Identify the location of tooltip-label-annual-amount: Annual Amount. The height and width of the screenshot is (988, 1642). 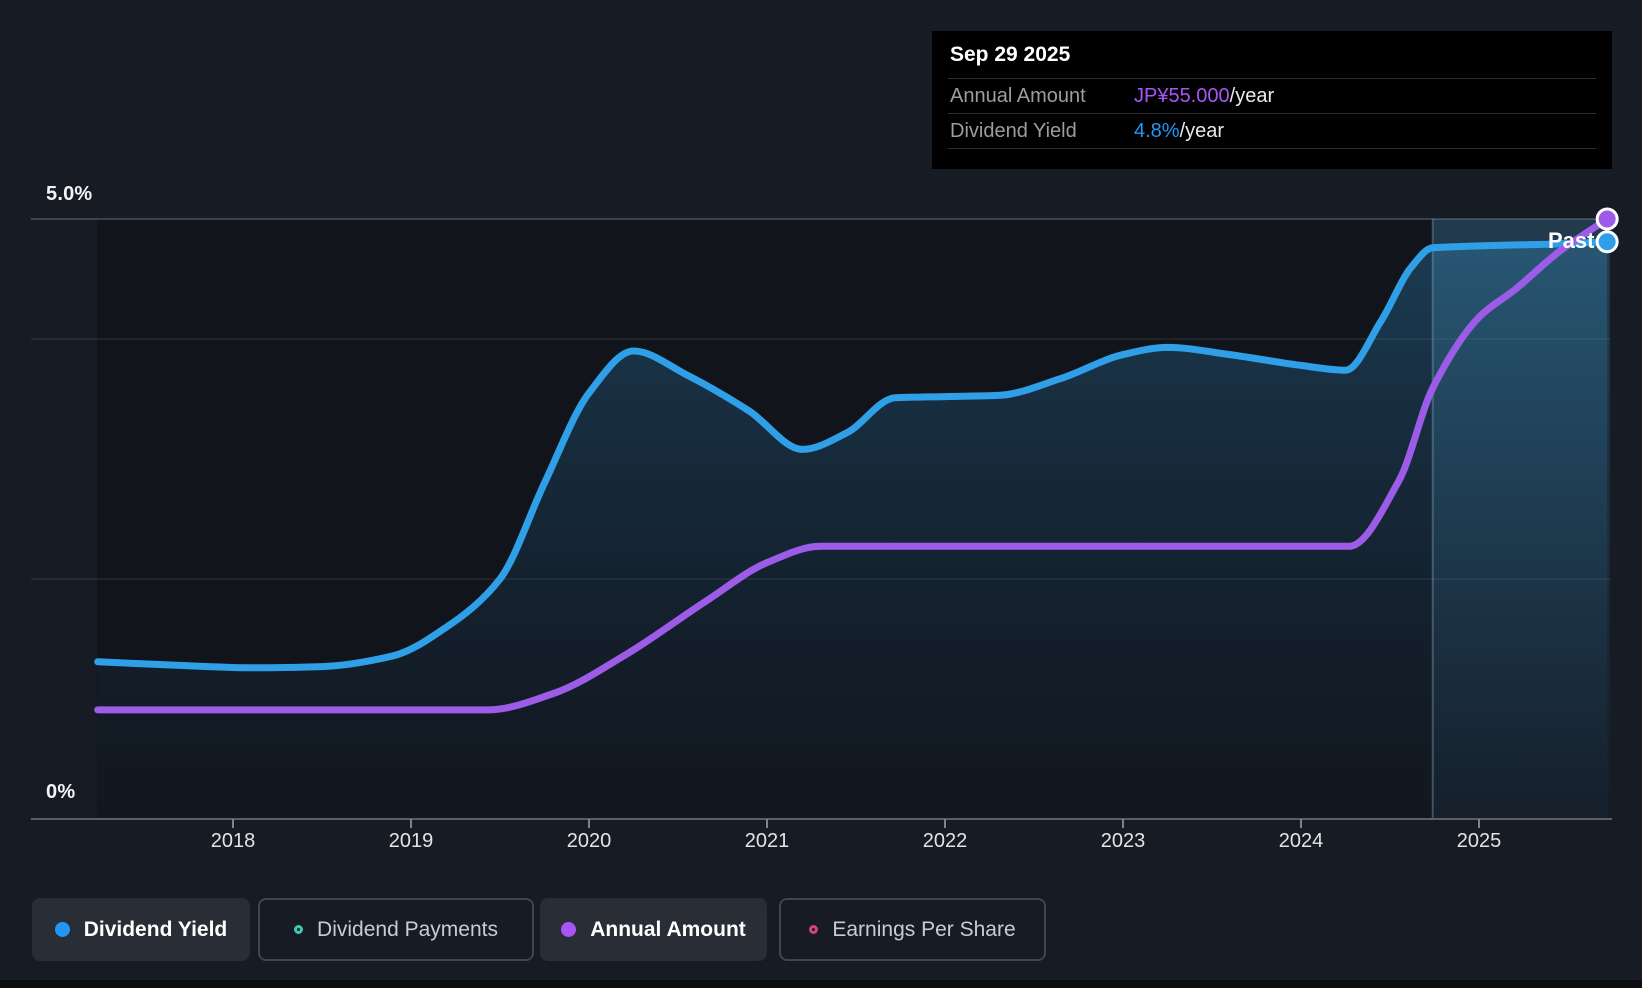
(1018, 95).